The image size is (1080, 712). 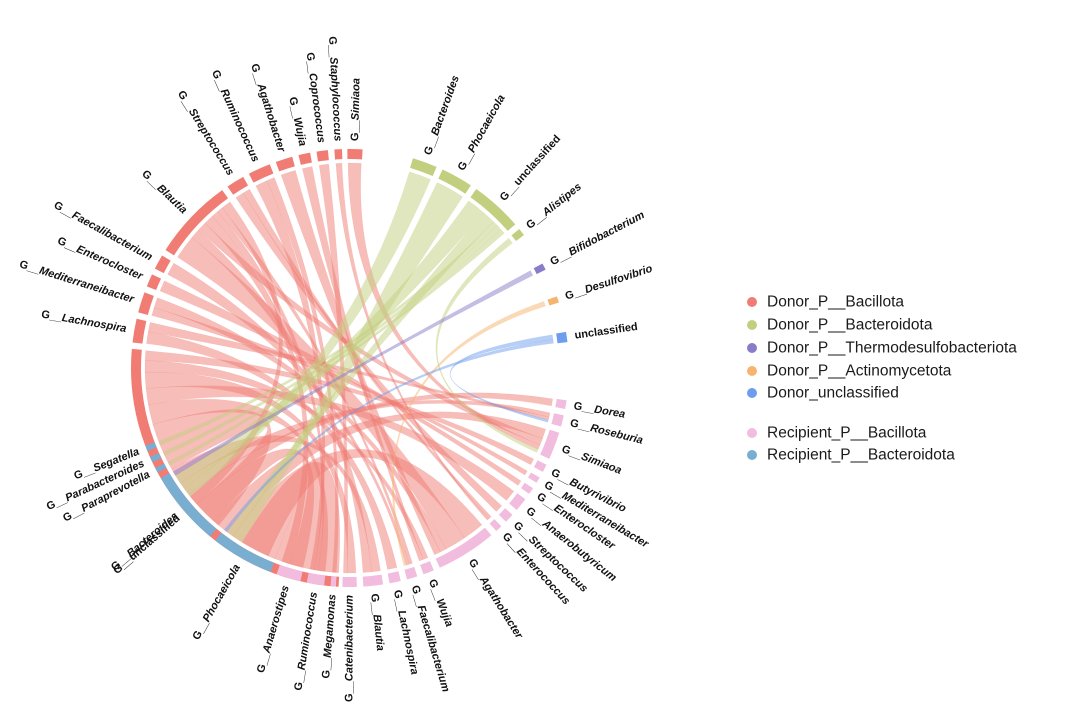 I want to click on chord-link-g-blautia-to-g-anaerostipes, so click(x=256, y=390).